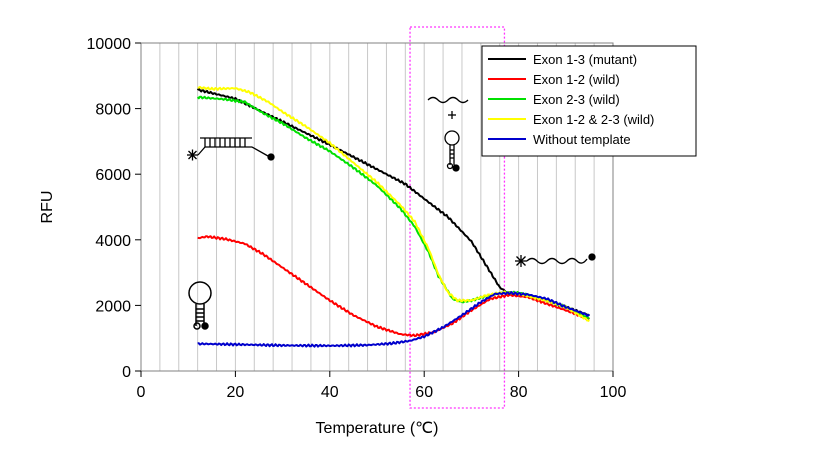  I want to click on x-tick-label: 0, so click(141, 392).